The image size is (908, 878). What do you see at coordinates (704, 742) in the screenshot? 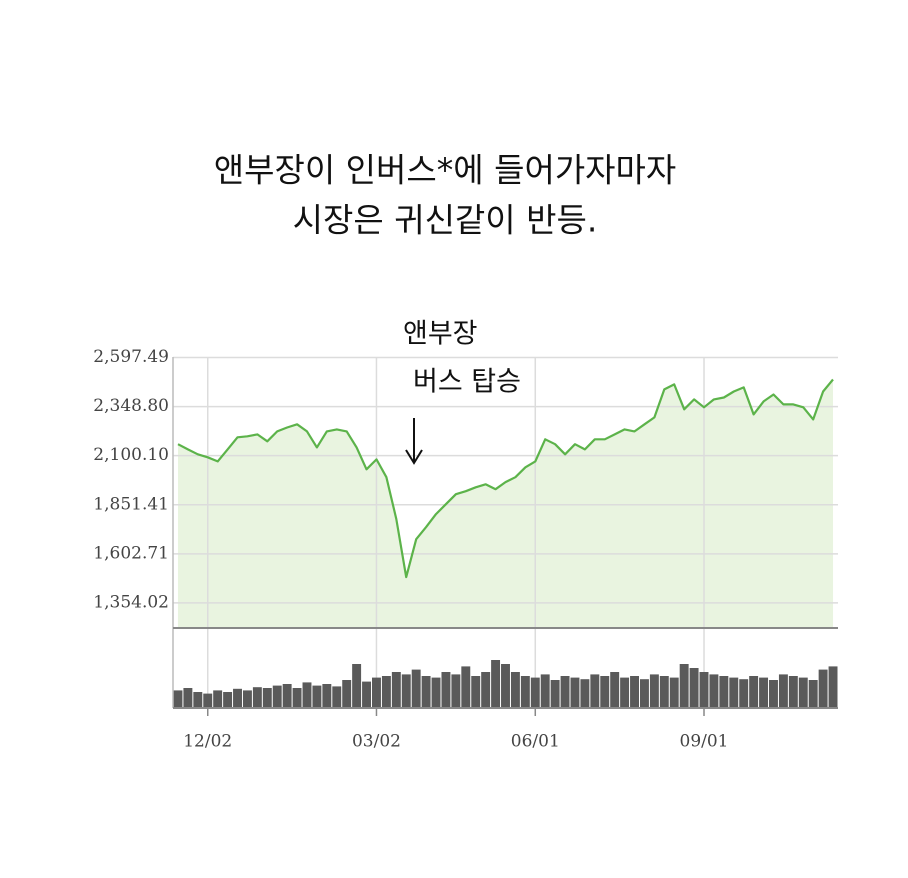
I see `x-tick-label: 09/01` at bounding box center [704, 742].